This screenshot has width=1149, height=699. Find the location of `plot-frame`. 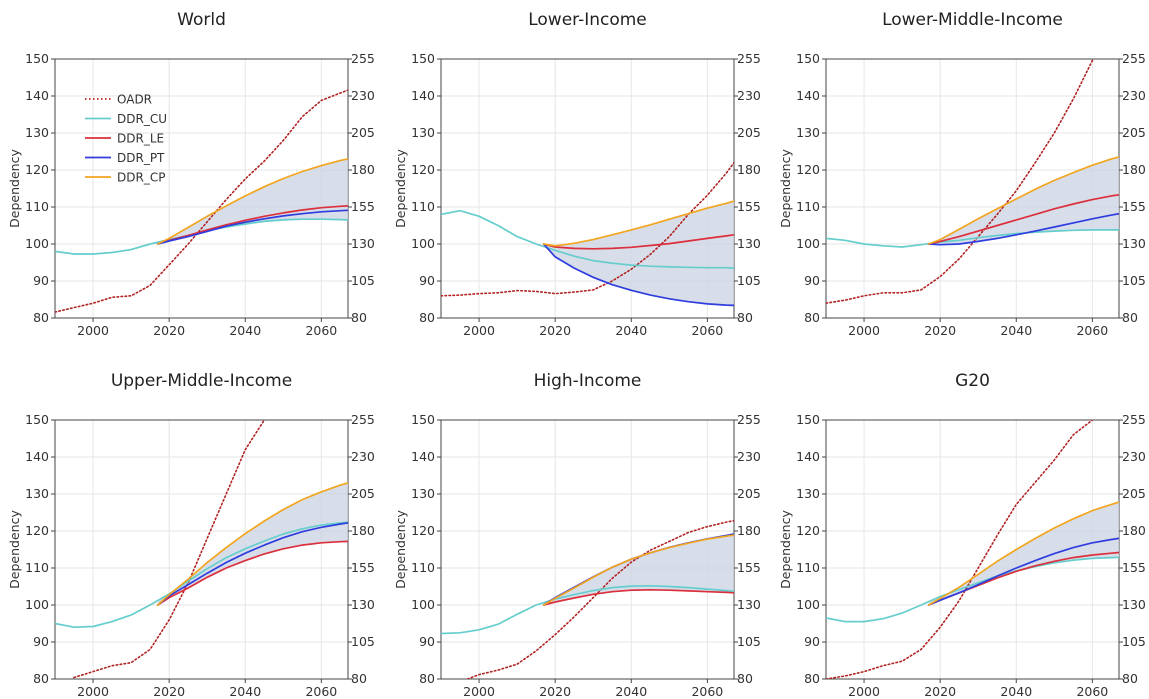

plot-frame is located at coordinates (201, 549).